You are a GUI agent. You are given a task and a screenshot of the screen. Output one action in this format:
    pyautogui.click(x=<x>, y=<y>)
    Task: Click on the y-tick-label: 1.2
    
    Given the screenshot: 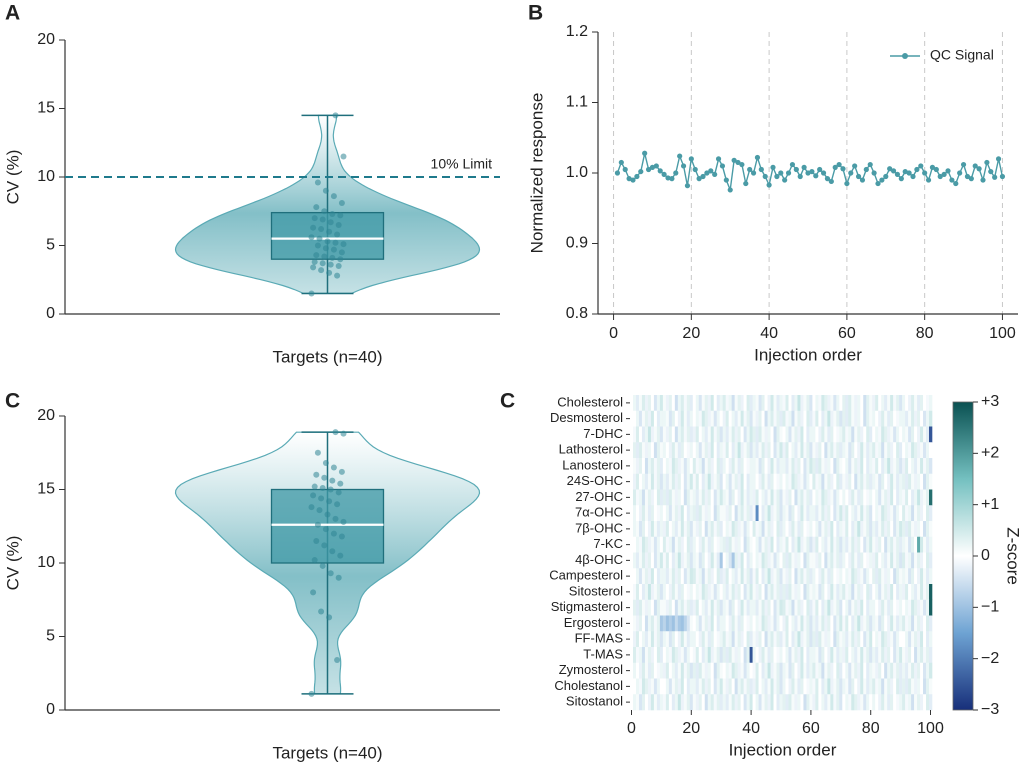 What is the action you would take?
    pyautogui.click(x=577, y=31)
    